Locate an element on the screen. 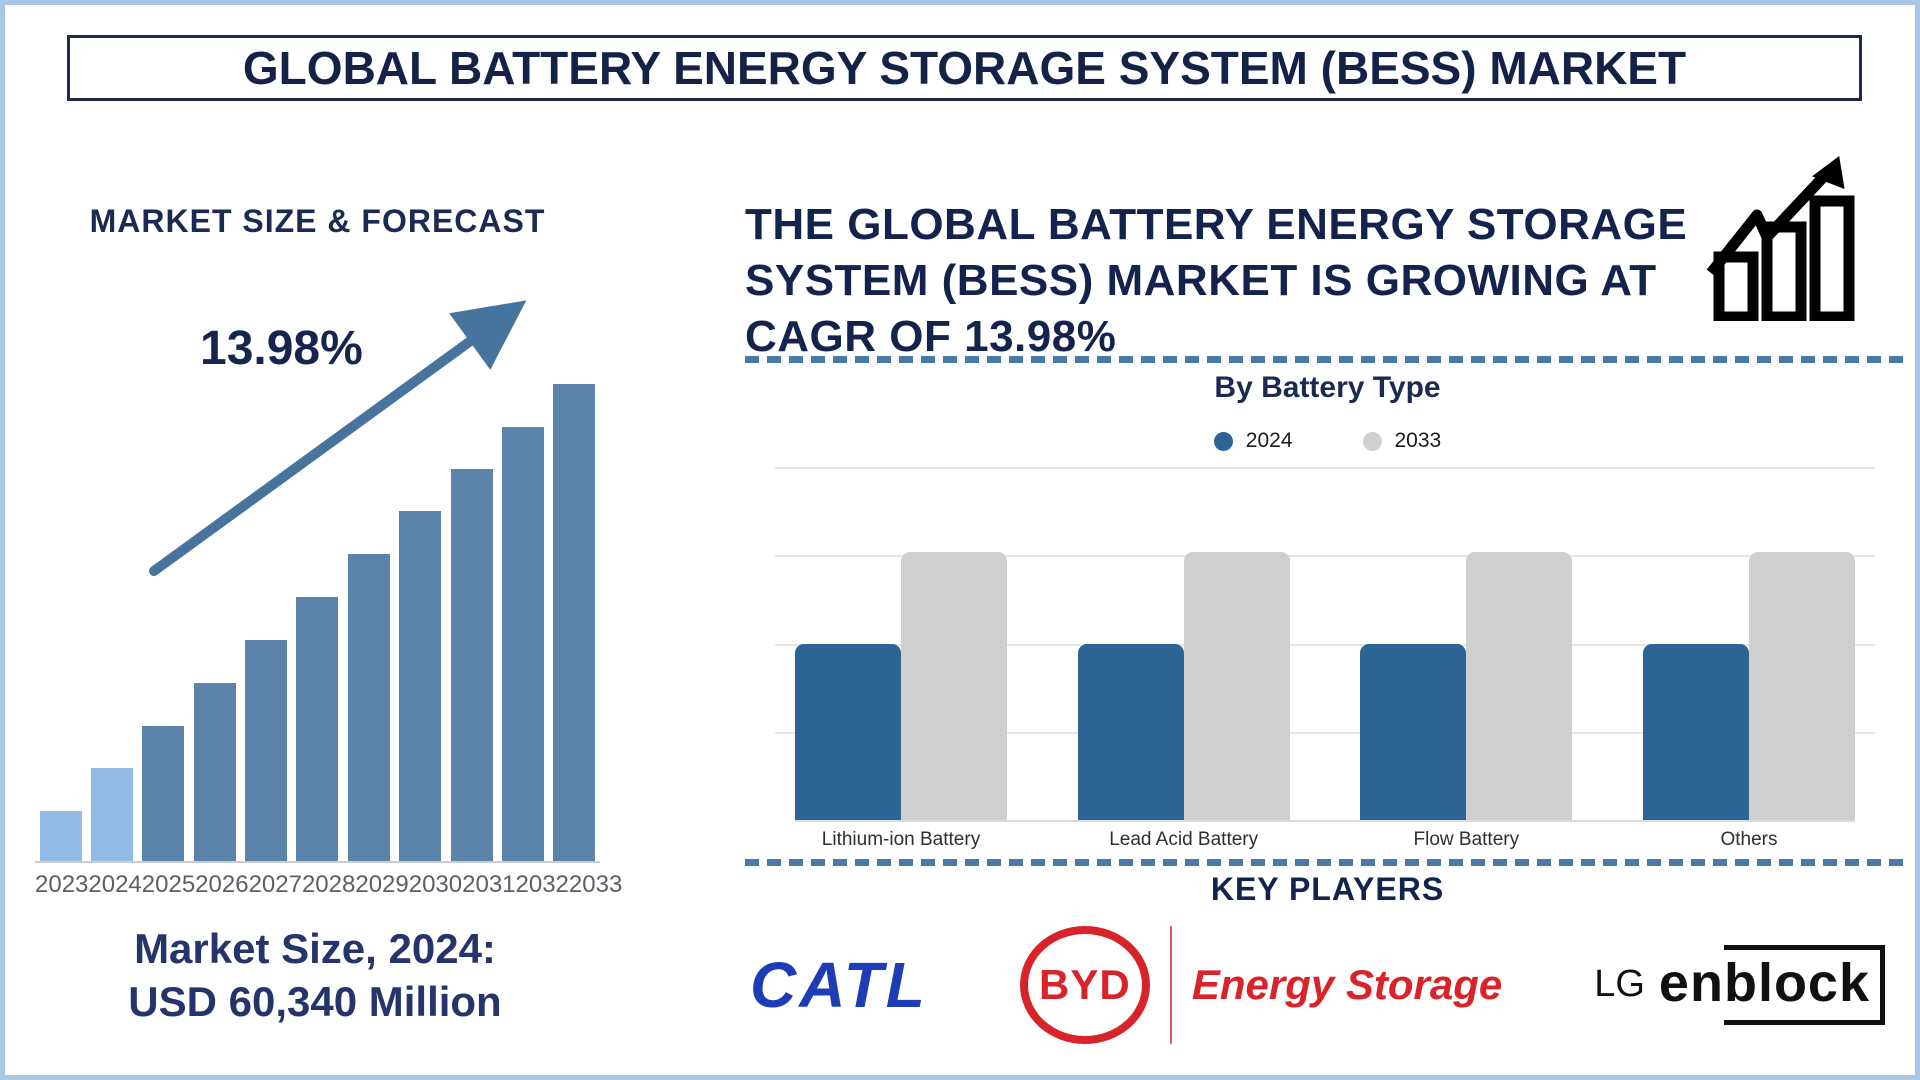 This screenshot has height=1080, width=1920. year-label-2028: 2028 is located at coordinates (328, 884).